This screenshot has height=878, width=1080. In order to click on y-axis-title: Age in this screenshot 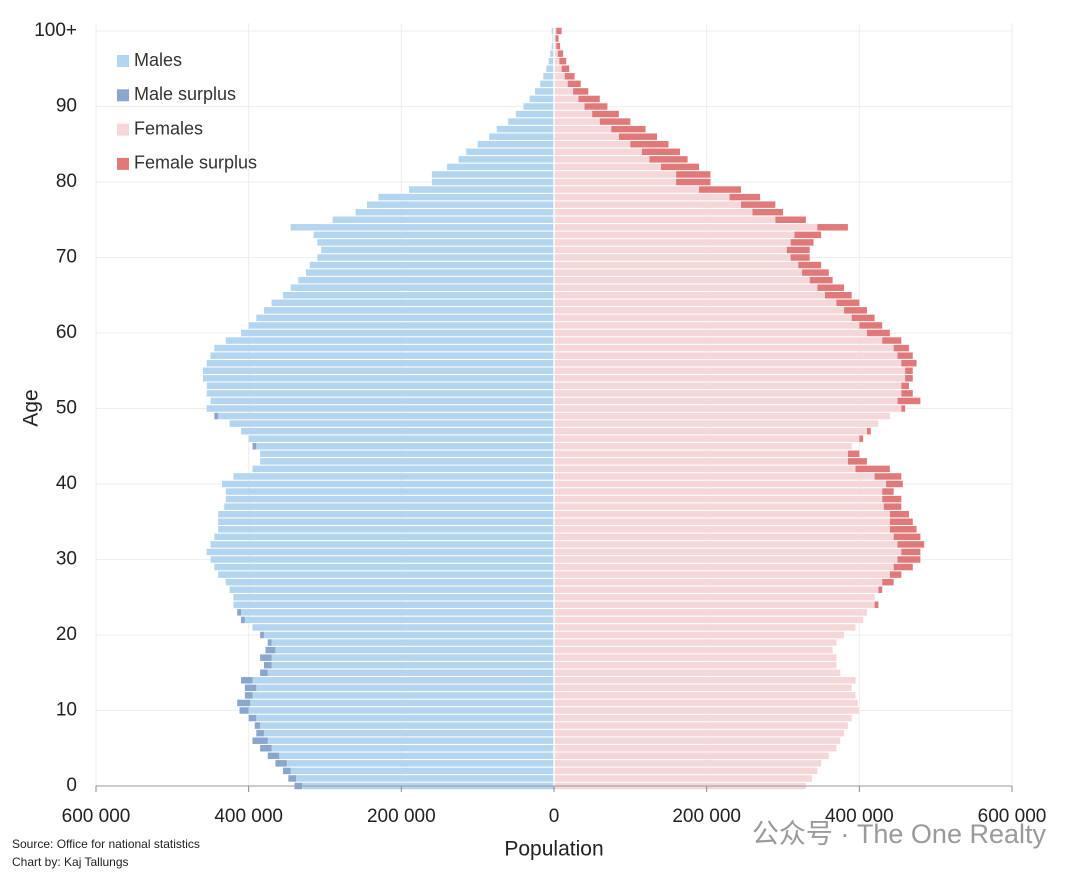, I will do `click(31, 407)`.